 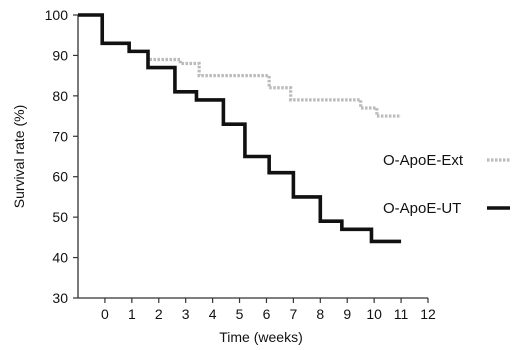 I want to click on y-tick-label: 90, so click(x=60, y=55).